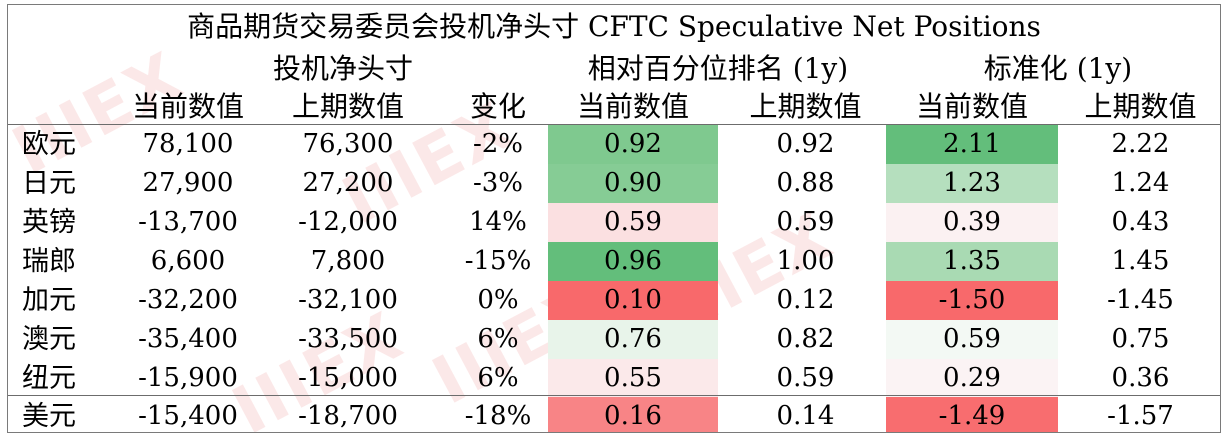 The height and width of the screenshot is (438, 1229). What do you see at coordinates (805, 339) in the screenshot?
I see `rank-previous-cell: 0.82` at bounding box center [805, 339].